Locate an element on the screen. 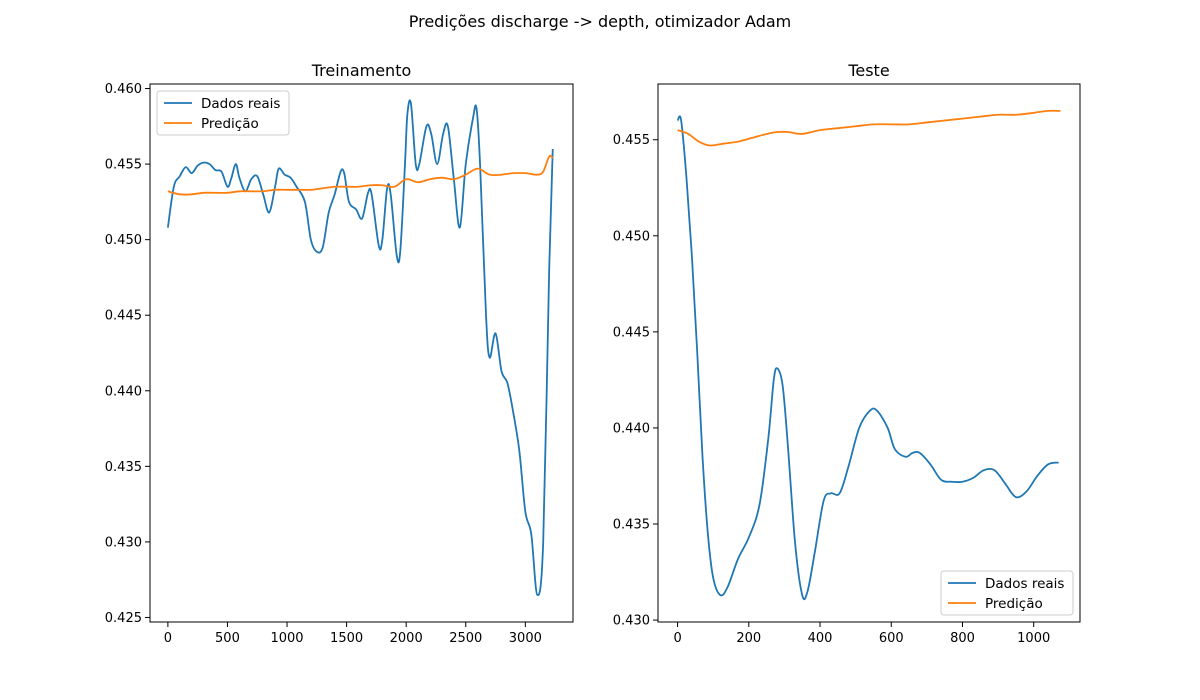  x-tick-label: 500 is located at coordinates (227, 638).